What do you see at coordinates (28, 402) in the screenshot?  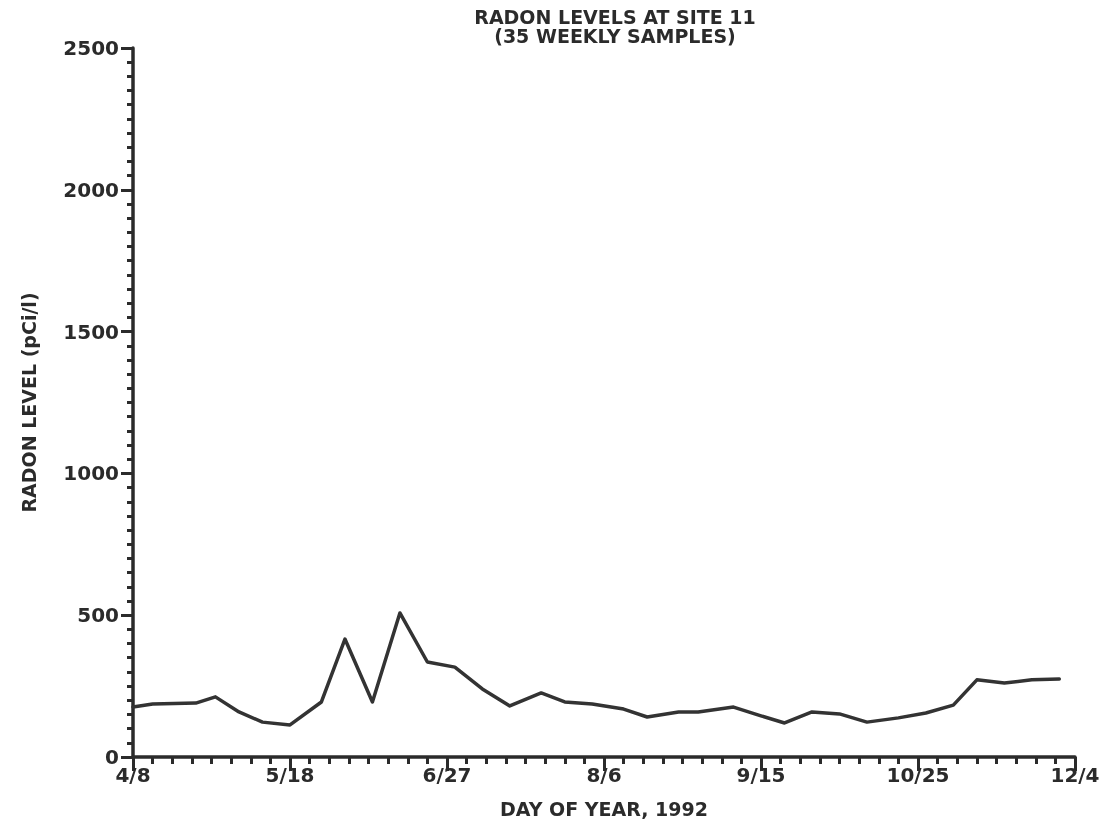 I see `y-axis-title: RADON LEVEL (pCi/l)` at bounding box center [28, 402].